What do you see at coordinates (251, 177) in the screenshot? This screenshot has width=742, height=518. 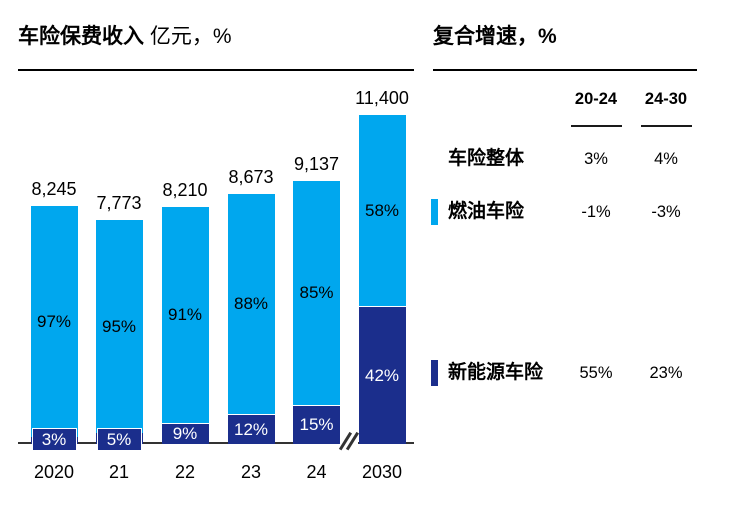 I see `bar-total-label: 8,673` at bounding box center [251, 177].